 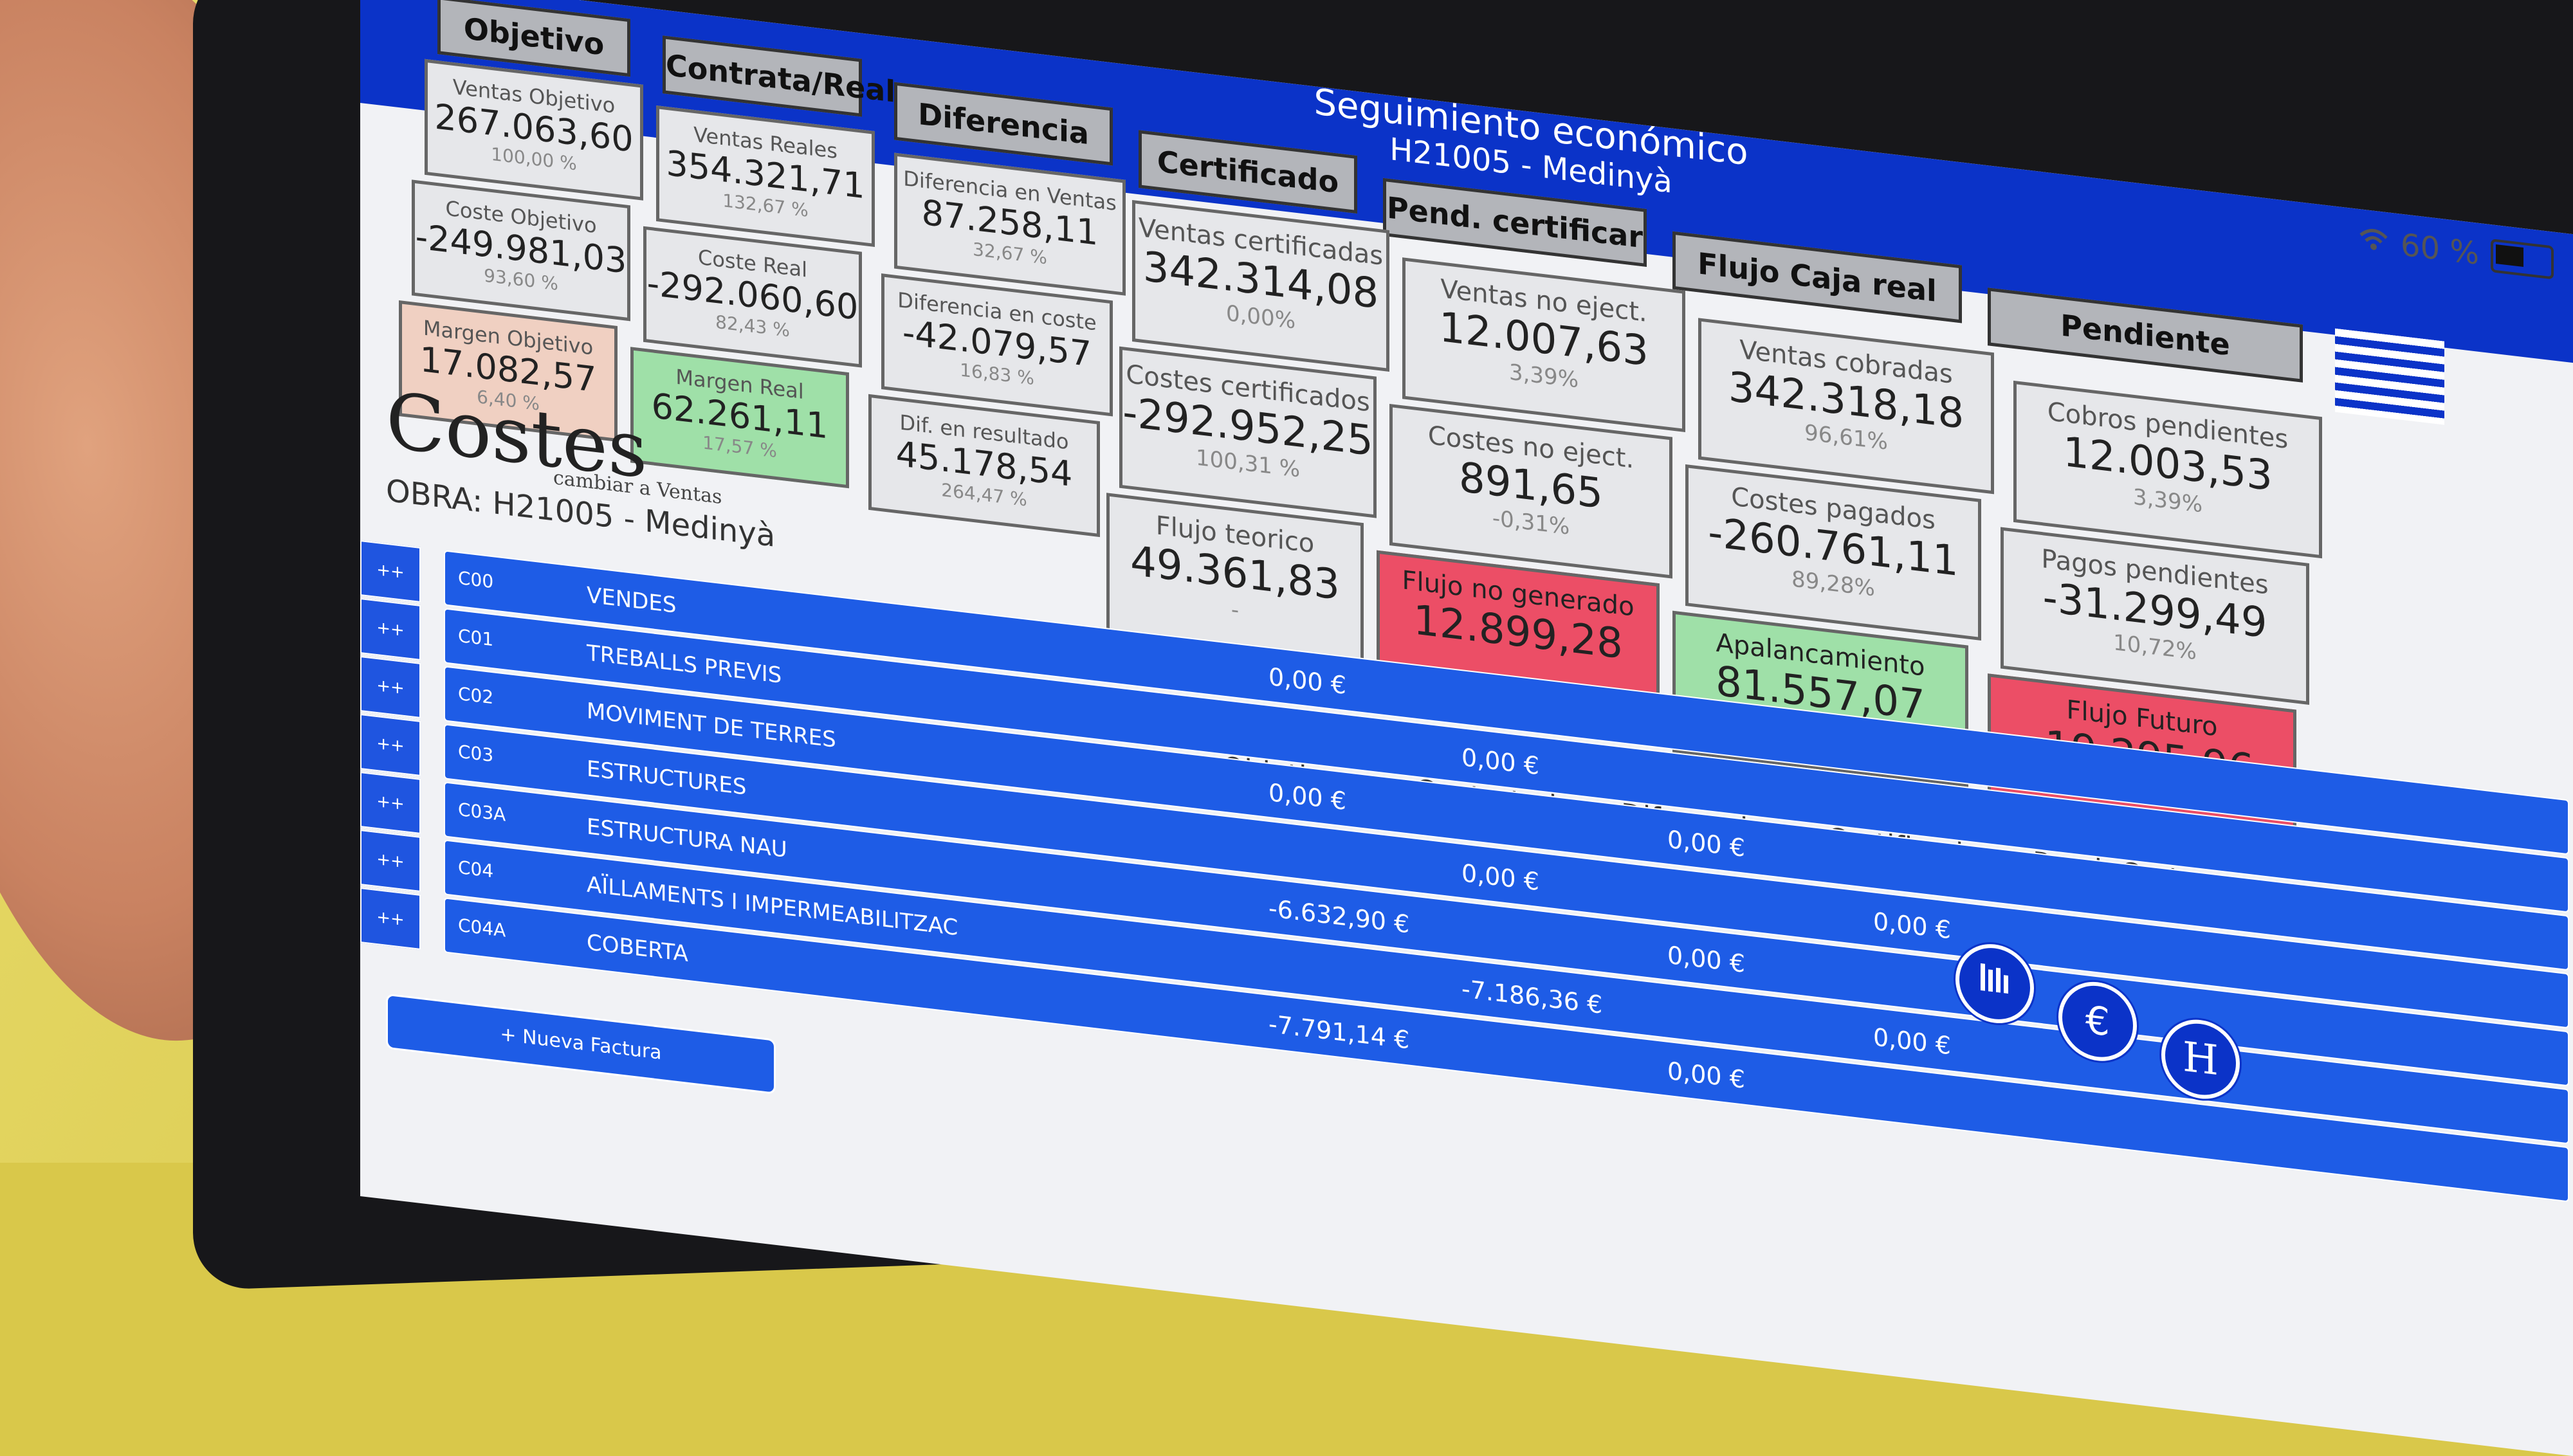 I want to click on status-bar: 60 %, so click(x=2456, y=252).